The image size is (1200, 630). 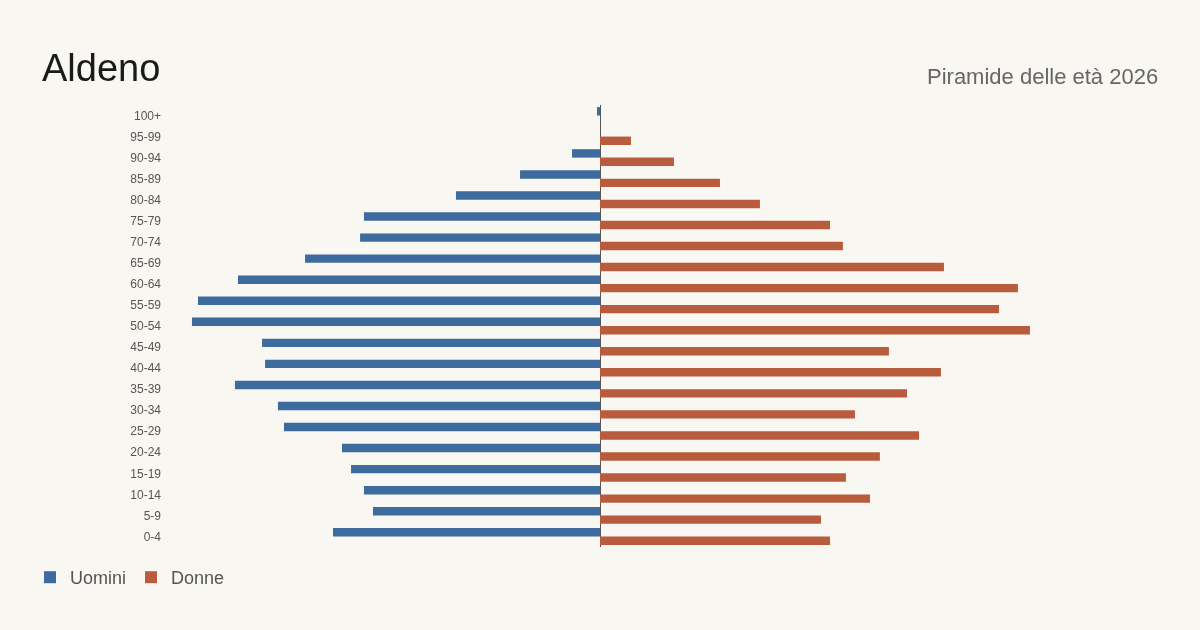 I want to click on y-tick-label: 95-99, so click(x=146, y=136).